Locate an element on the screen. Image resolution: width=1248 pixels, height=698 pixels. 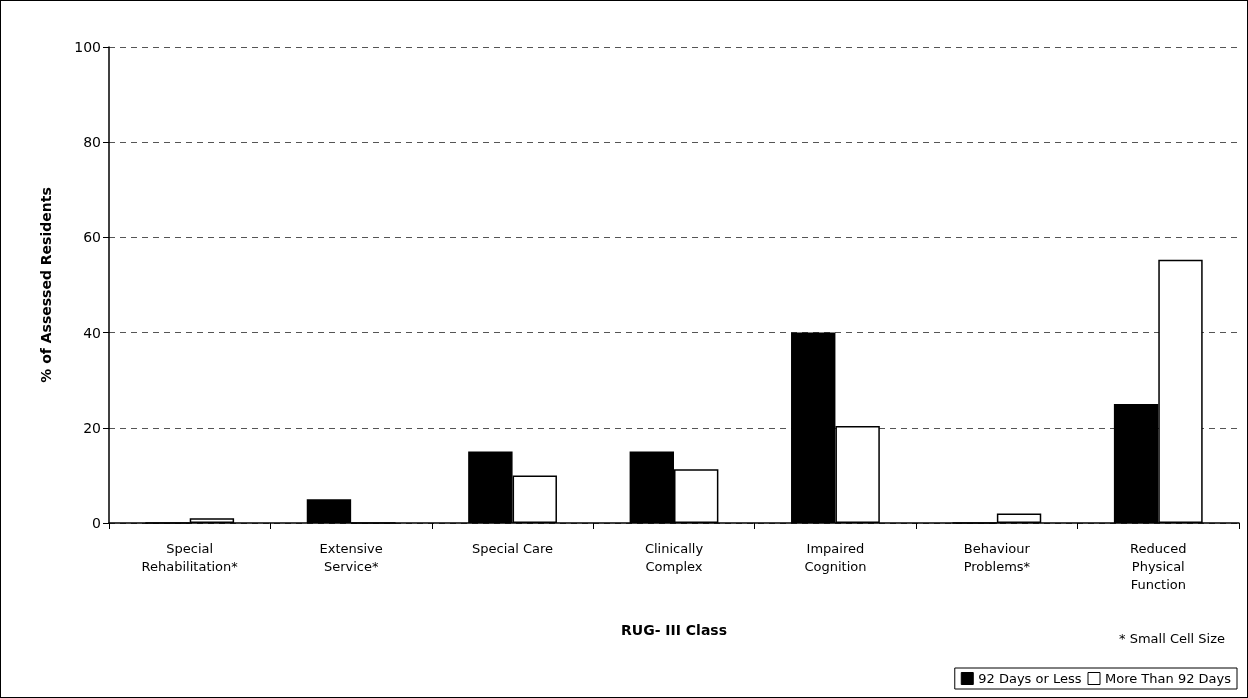
y-tick-label: 0 is located at coordinates (96, 523).